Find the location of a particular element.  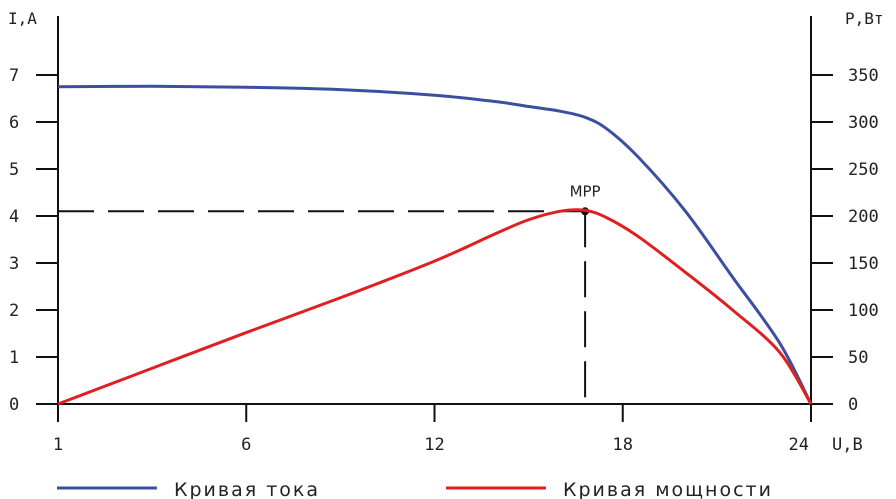

legend: Кривая тока Кривая мощности is located at coordinates (415, 489).